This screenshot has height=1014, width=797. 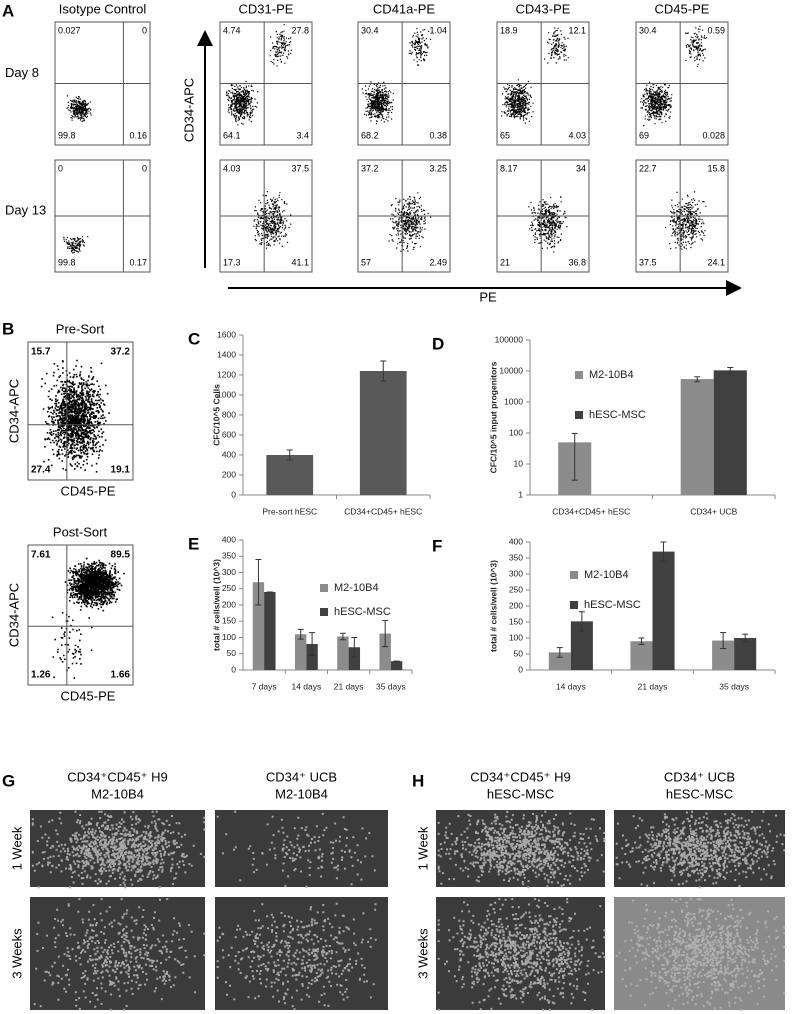 What do you see at coordinates (117, 776) in the screenshot?
I see `column-title: CD34⁺CD45⁺ H9` at bounding box center [117, 776].